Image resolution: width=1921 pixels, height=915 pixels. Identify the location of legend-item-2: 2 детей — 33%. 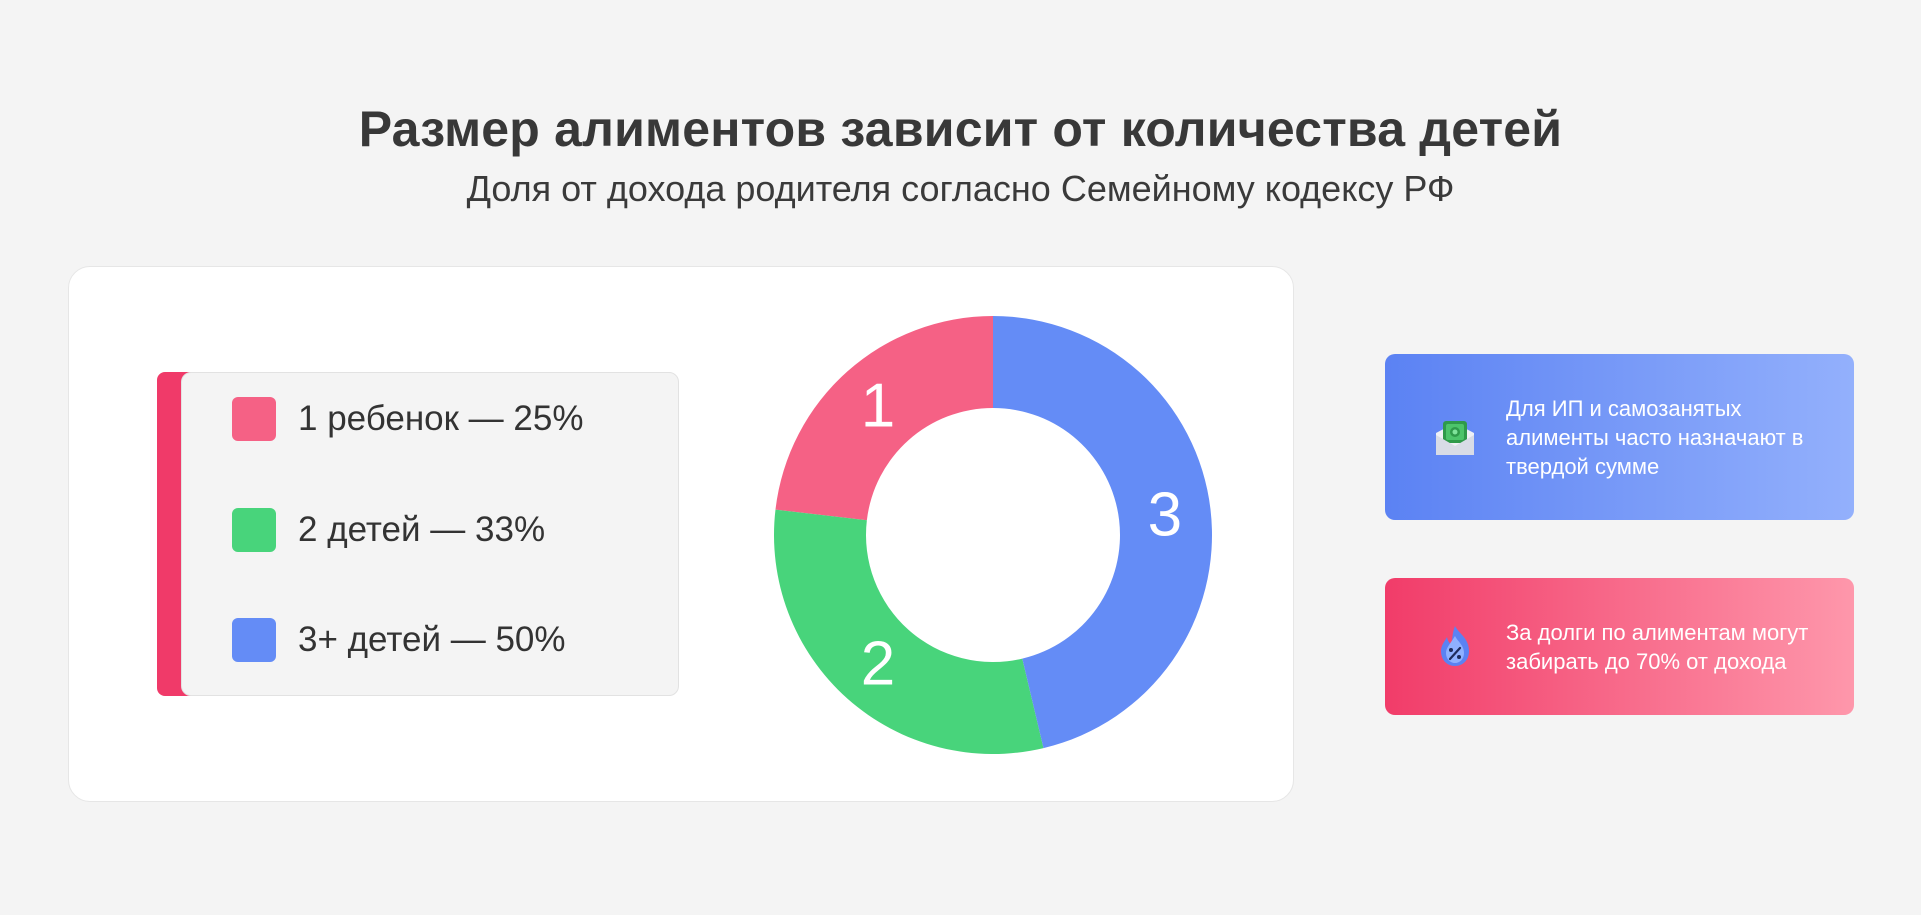
(388, 530).